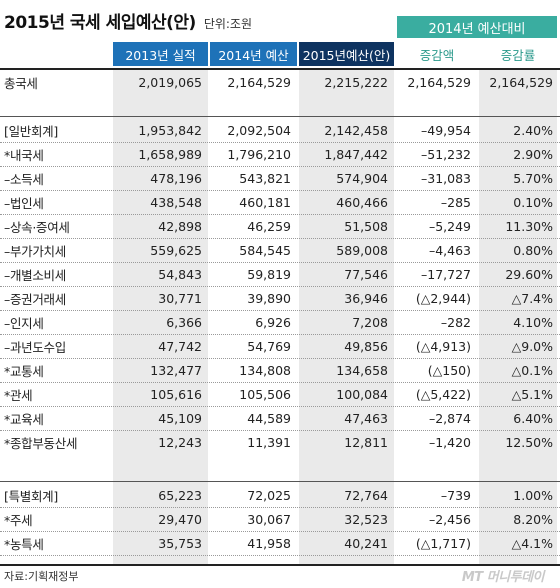 The image size is (560, 588). I want to click on value-rate: 2,164,529, so click(521, 82).